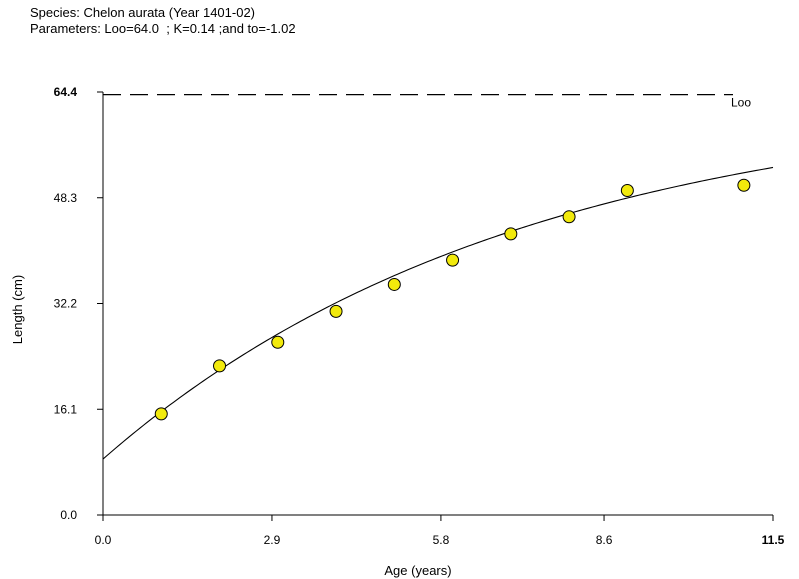  What do you see at coordinates (441, 540) in the screenshot?
I see `x-tick-label: 5.8` at bounding box center [441, 540].